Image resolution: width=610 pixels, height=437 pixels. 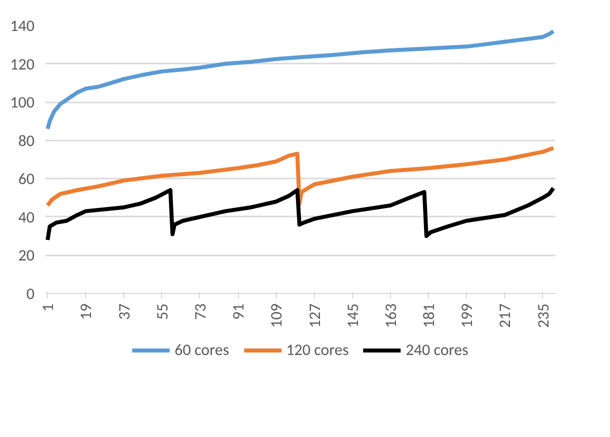 I want to click on y-tick-label: 0, so click(x=30, y=294).